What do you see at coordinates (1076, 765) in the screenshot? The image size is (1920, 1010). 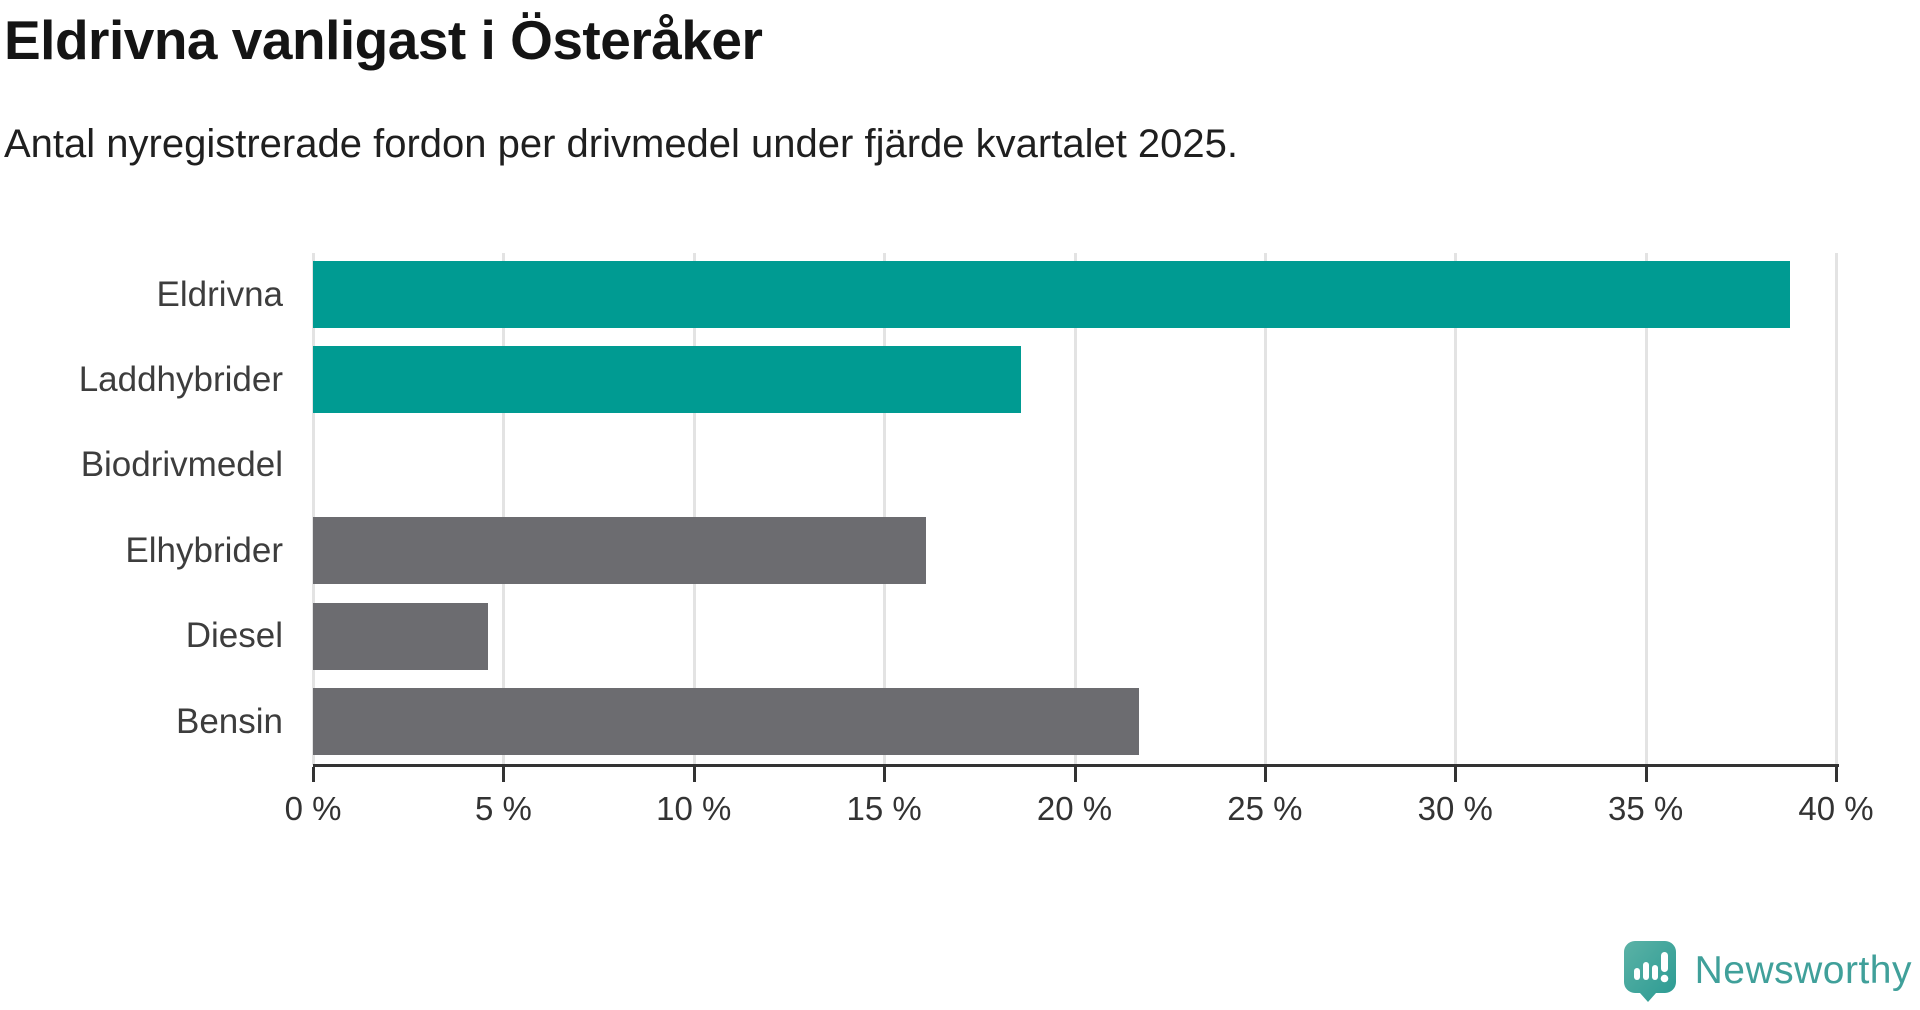 I see `x-axis-line` at bounding box center [1076, 765].